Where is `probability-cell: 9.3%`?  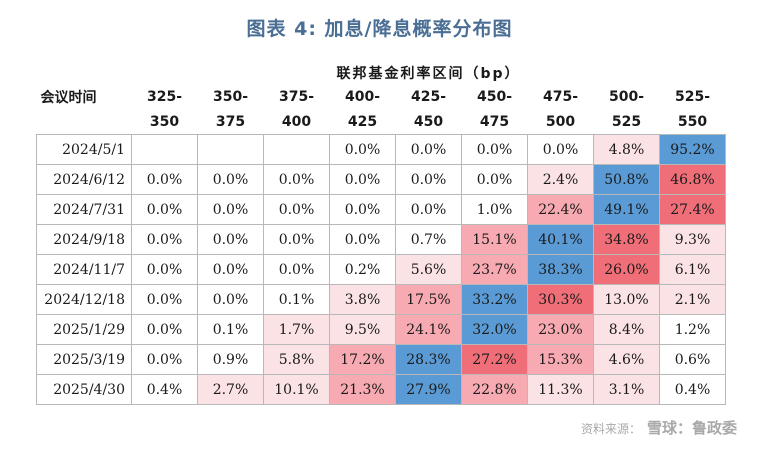
probability-cell: 9.3% is located at coordinates (692, 239).